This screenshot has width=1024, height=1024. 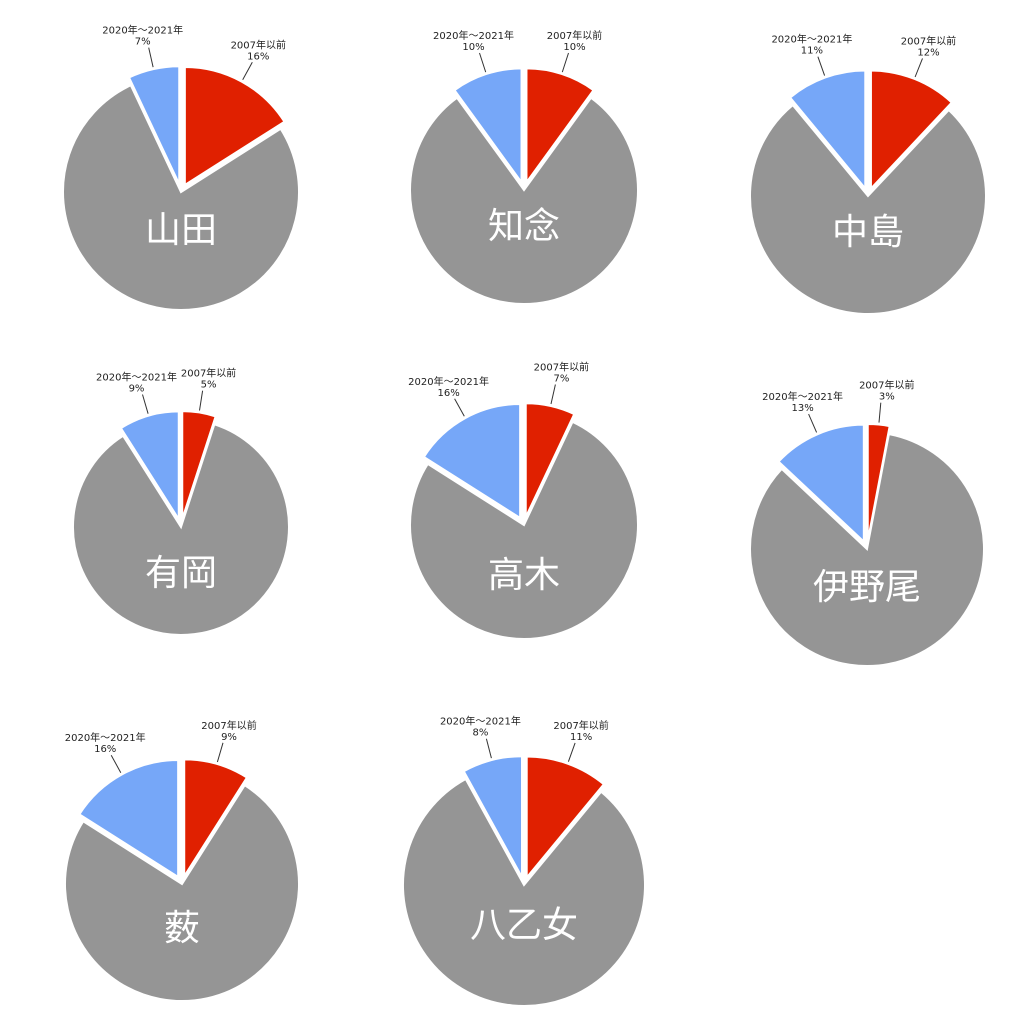 What do you see at coordinates (867, 587) in the screenshot?
I see `member-name-label: 伊野尾` at bounding box center [867, 587].